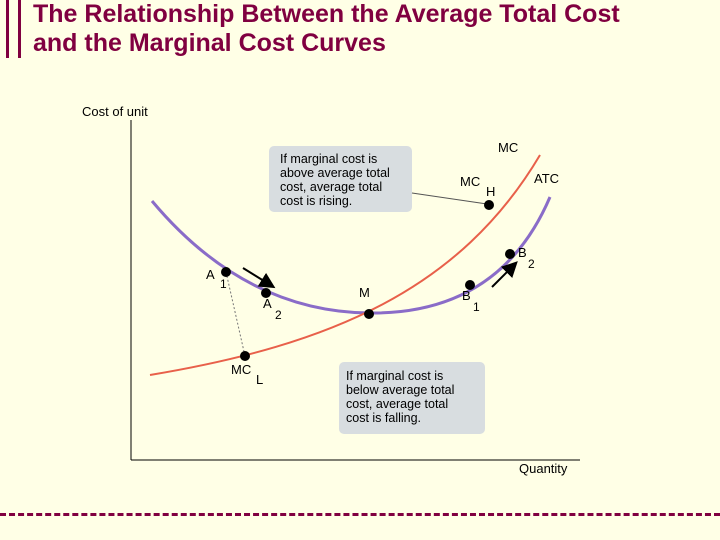 The width and height of the screenshot is (720, 540). I want to click on note-above-line-1: If marginal cost is, so click(328, 159).